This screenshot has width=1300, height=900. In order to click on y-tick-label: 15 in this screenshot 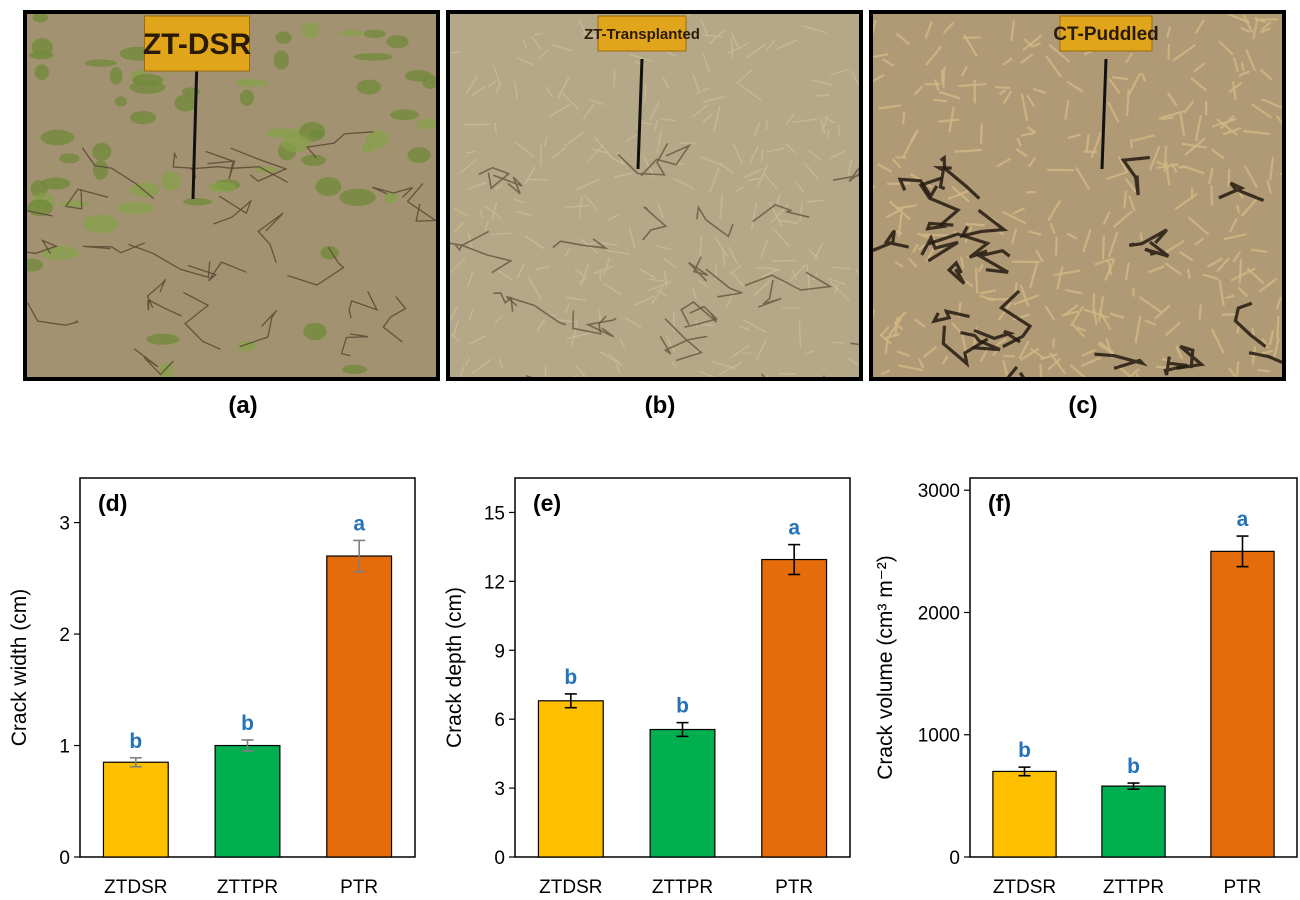, I will do `click(494, 513)`.